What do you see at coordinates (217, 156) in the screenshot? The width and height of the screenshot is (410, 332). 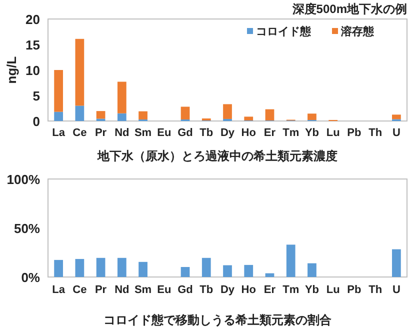 I see `text: 地下水（原水）とろ過液中の希土類元素濃度` at bounding box center [217, 156].